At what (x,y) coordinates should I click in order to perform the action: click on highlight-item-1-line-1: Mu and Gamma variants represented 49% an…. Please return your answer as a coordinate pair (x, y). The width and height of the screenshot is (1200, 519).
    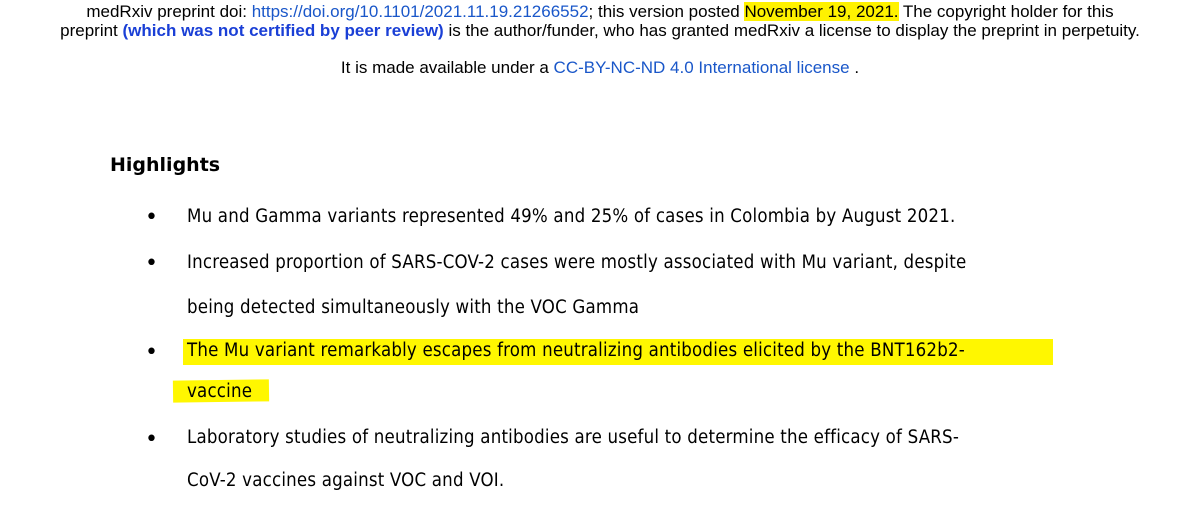
    Looking at the image, I should click on (571, 216).